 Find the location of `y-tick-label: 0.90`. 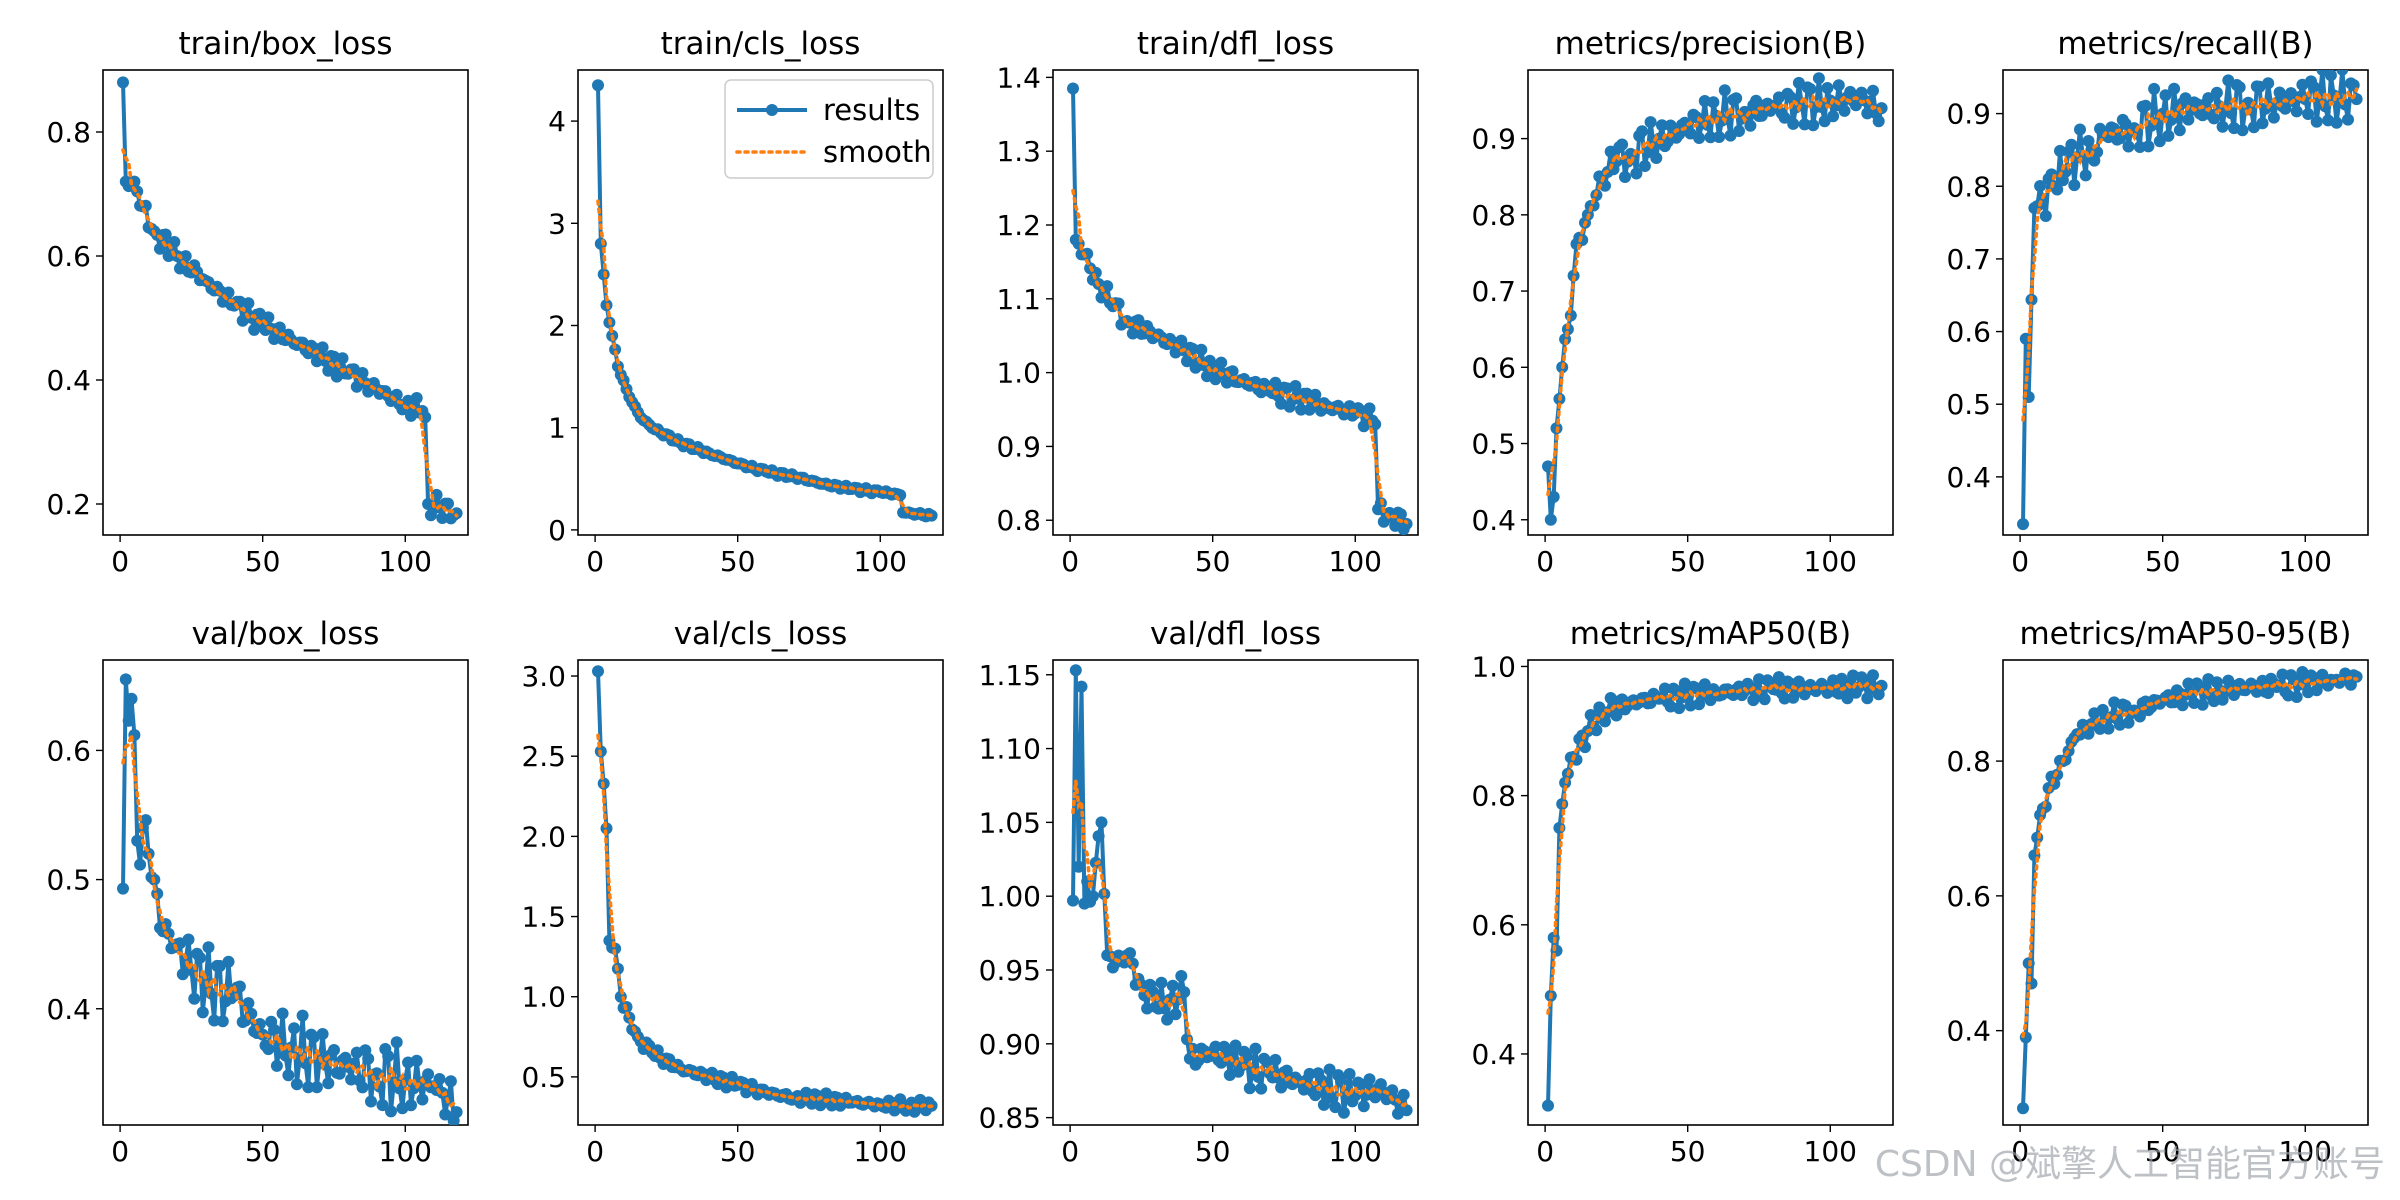

y-tick-label: 0.90 is located at coordinates (1010, 1044).